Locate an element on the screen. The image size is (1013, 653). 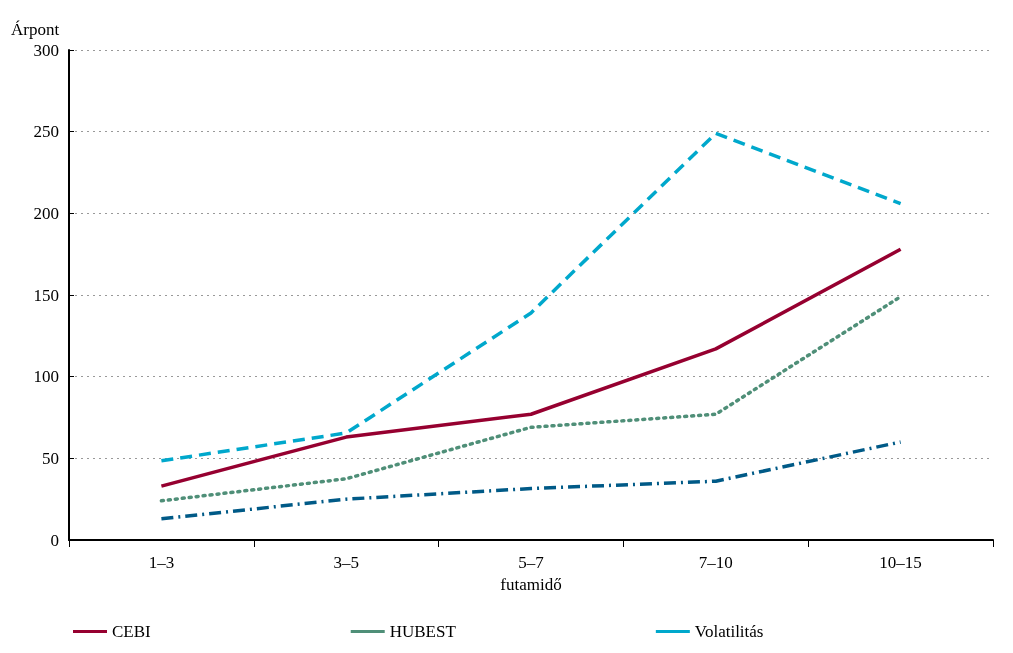
y-tick-label: 150 is located at coordinates (46, 295).